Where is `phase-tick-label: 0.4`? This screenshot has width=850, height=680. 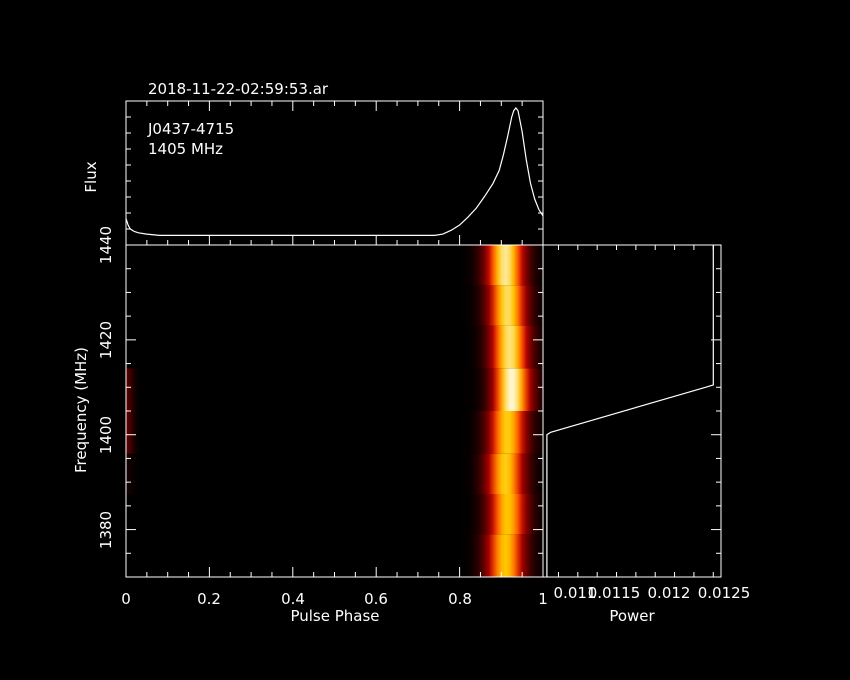
phase-tick-label: 0.4 is located at coordinates (293, 599).